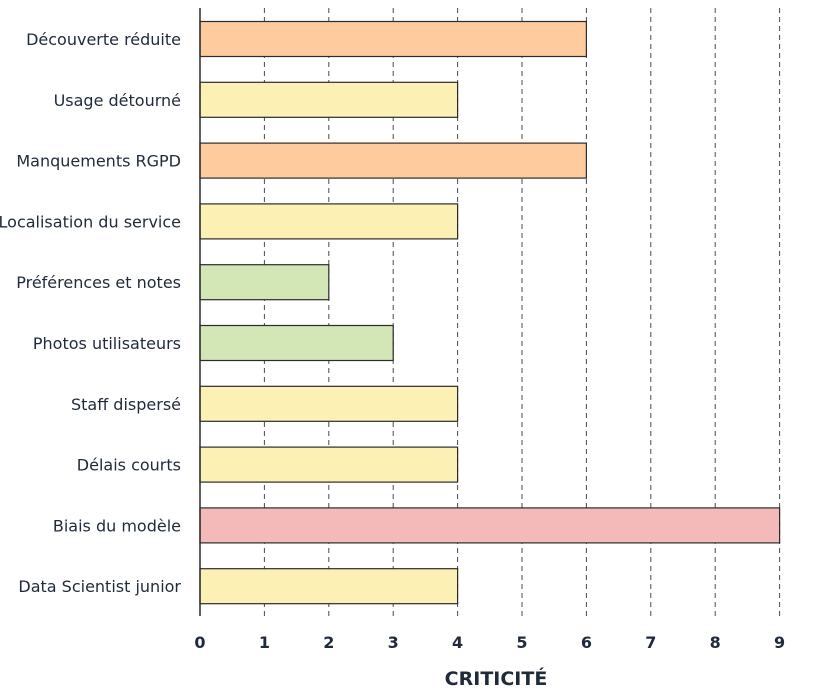 This screenshot has width=817, height=694. Describe the element at coordinates (126, 404) in the screenshot. I see `category-label: Staff dispersé` at that location.